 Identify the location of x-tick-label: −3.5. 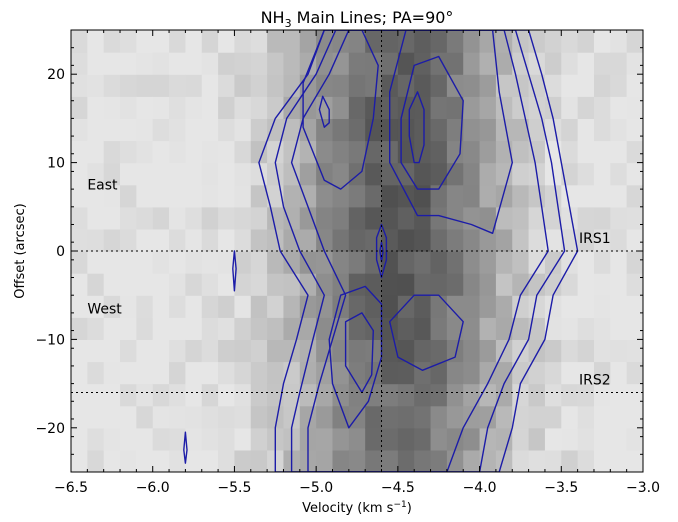
(561, 488).